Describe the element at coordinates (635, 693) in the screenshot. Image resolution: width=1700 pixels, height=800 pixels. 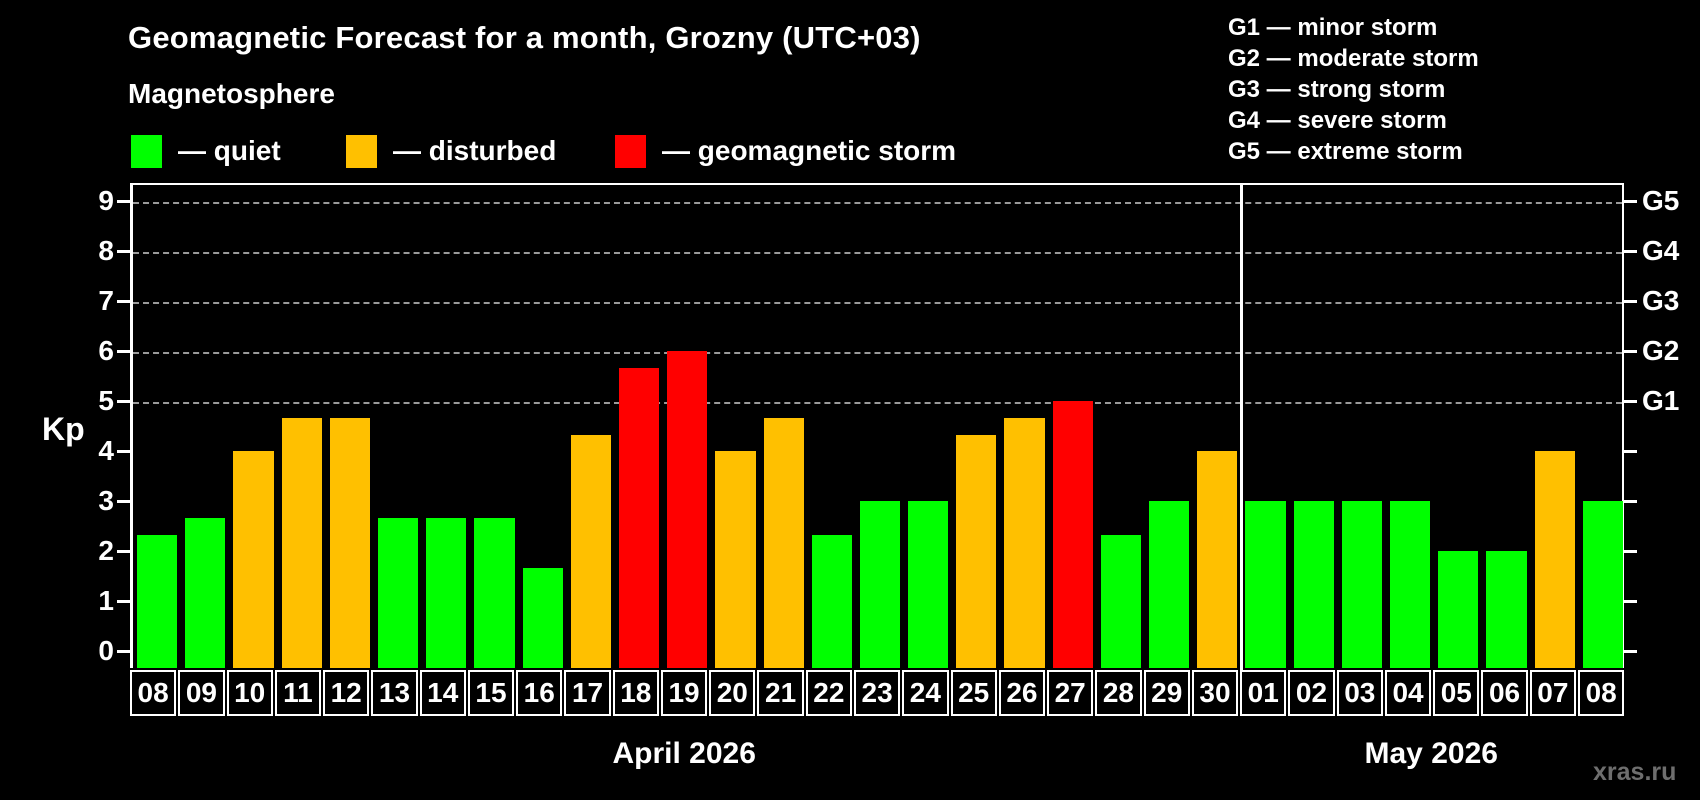
I see `day-label-cell: 18` at that location.